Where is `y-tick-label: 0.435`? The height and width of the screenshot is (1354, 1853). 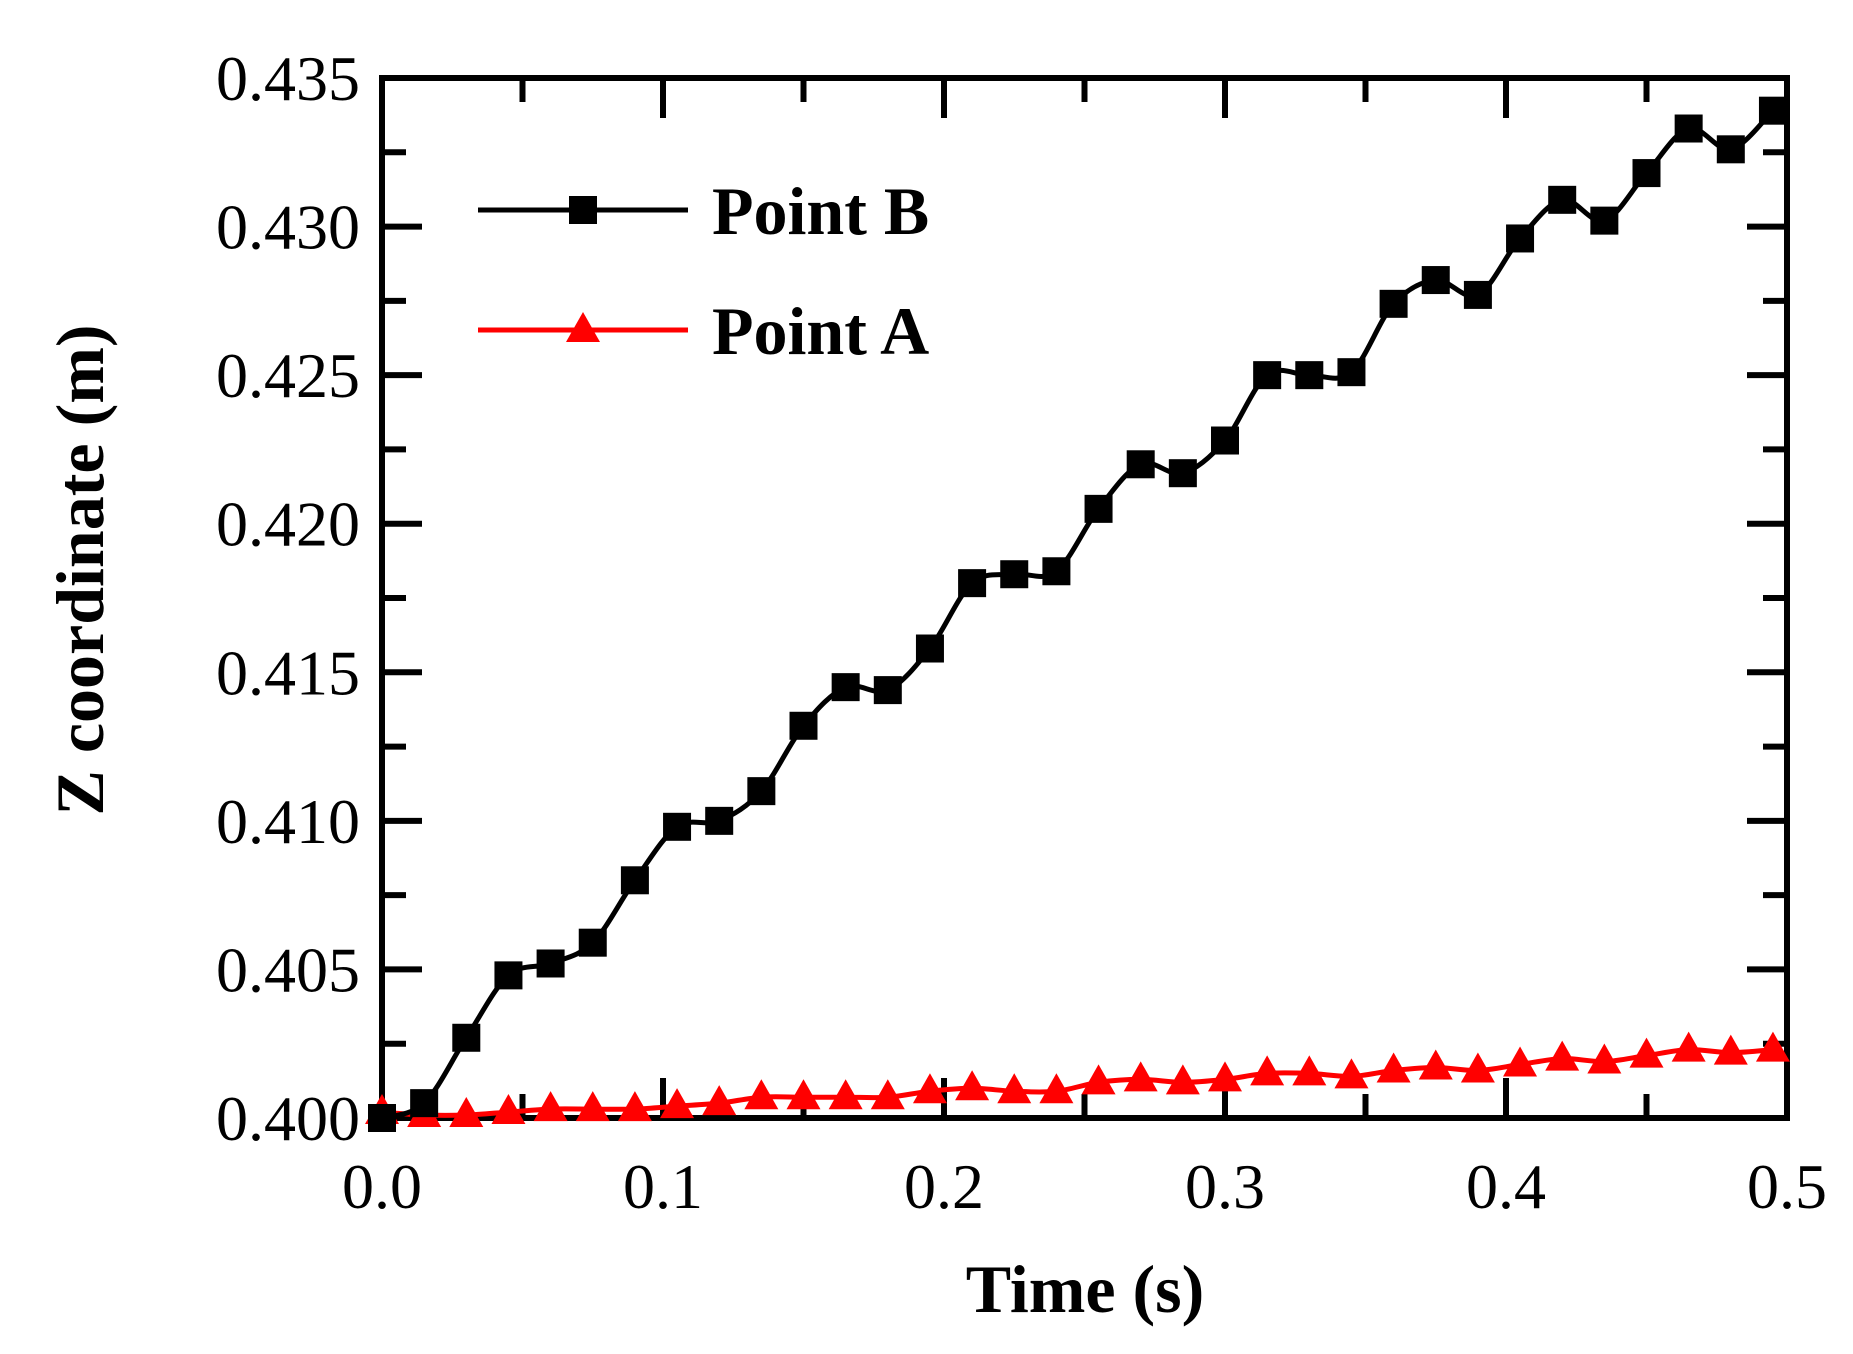 y-tick-label: 0.435 is located at coordinates (288, 78).